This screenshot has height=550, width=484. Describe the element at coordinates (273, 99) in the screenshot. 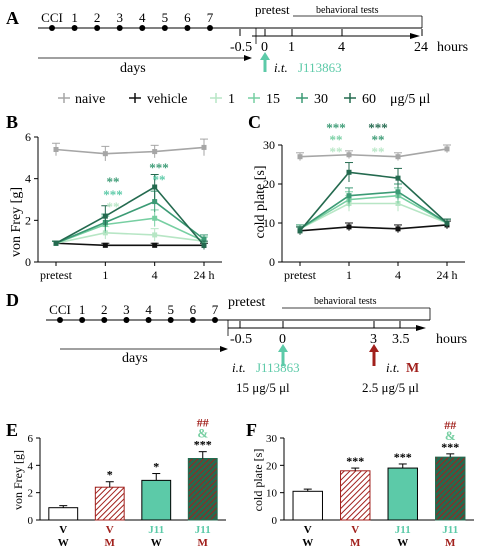

I see `legend-15: 15` at that location.